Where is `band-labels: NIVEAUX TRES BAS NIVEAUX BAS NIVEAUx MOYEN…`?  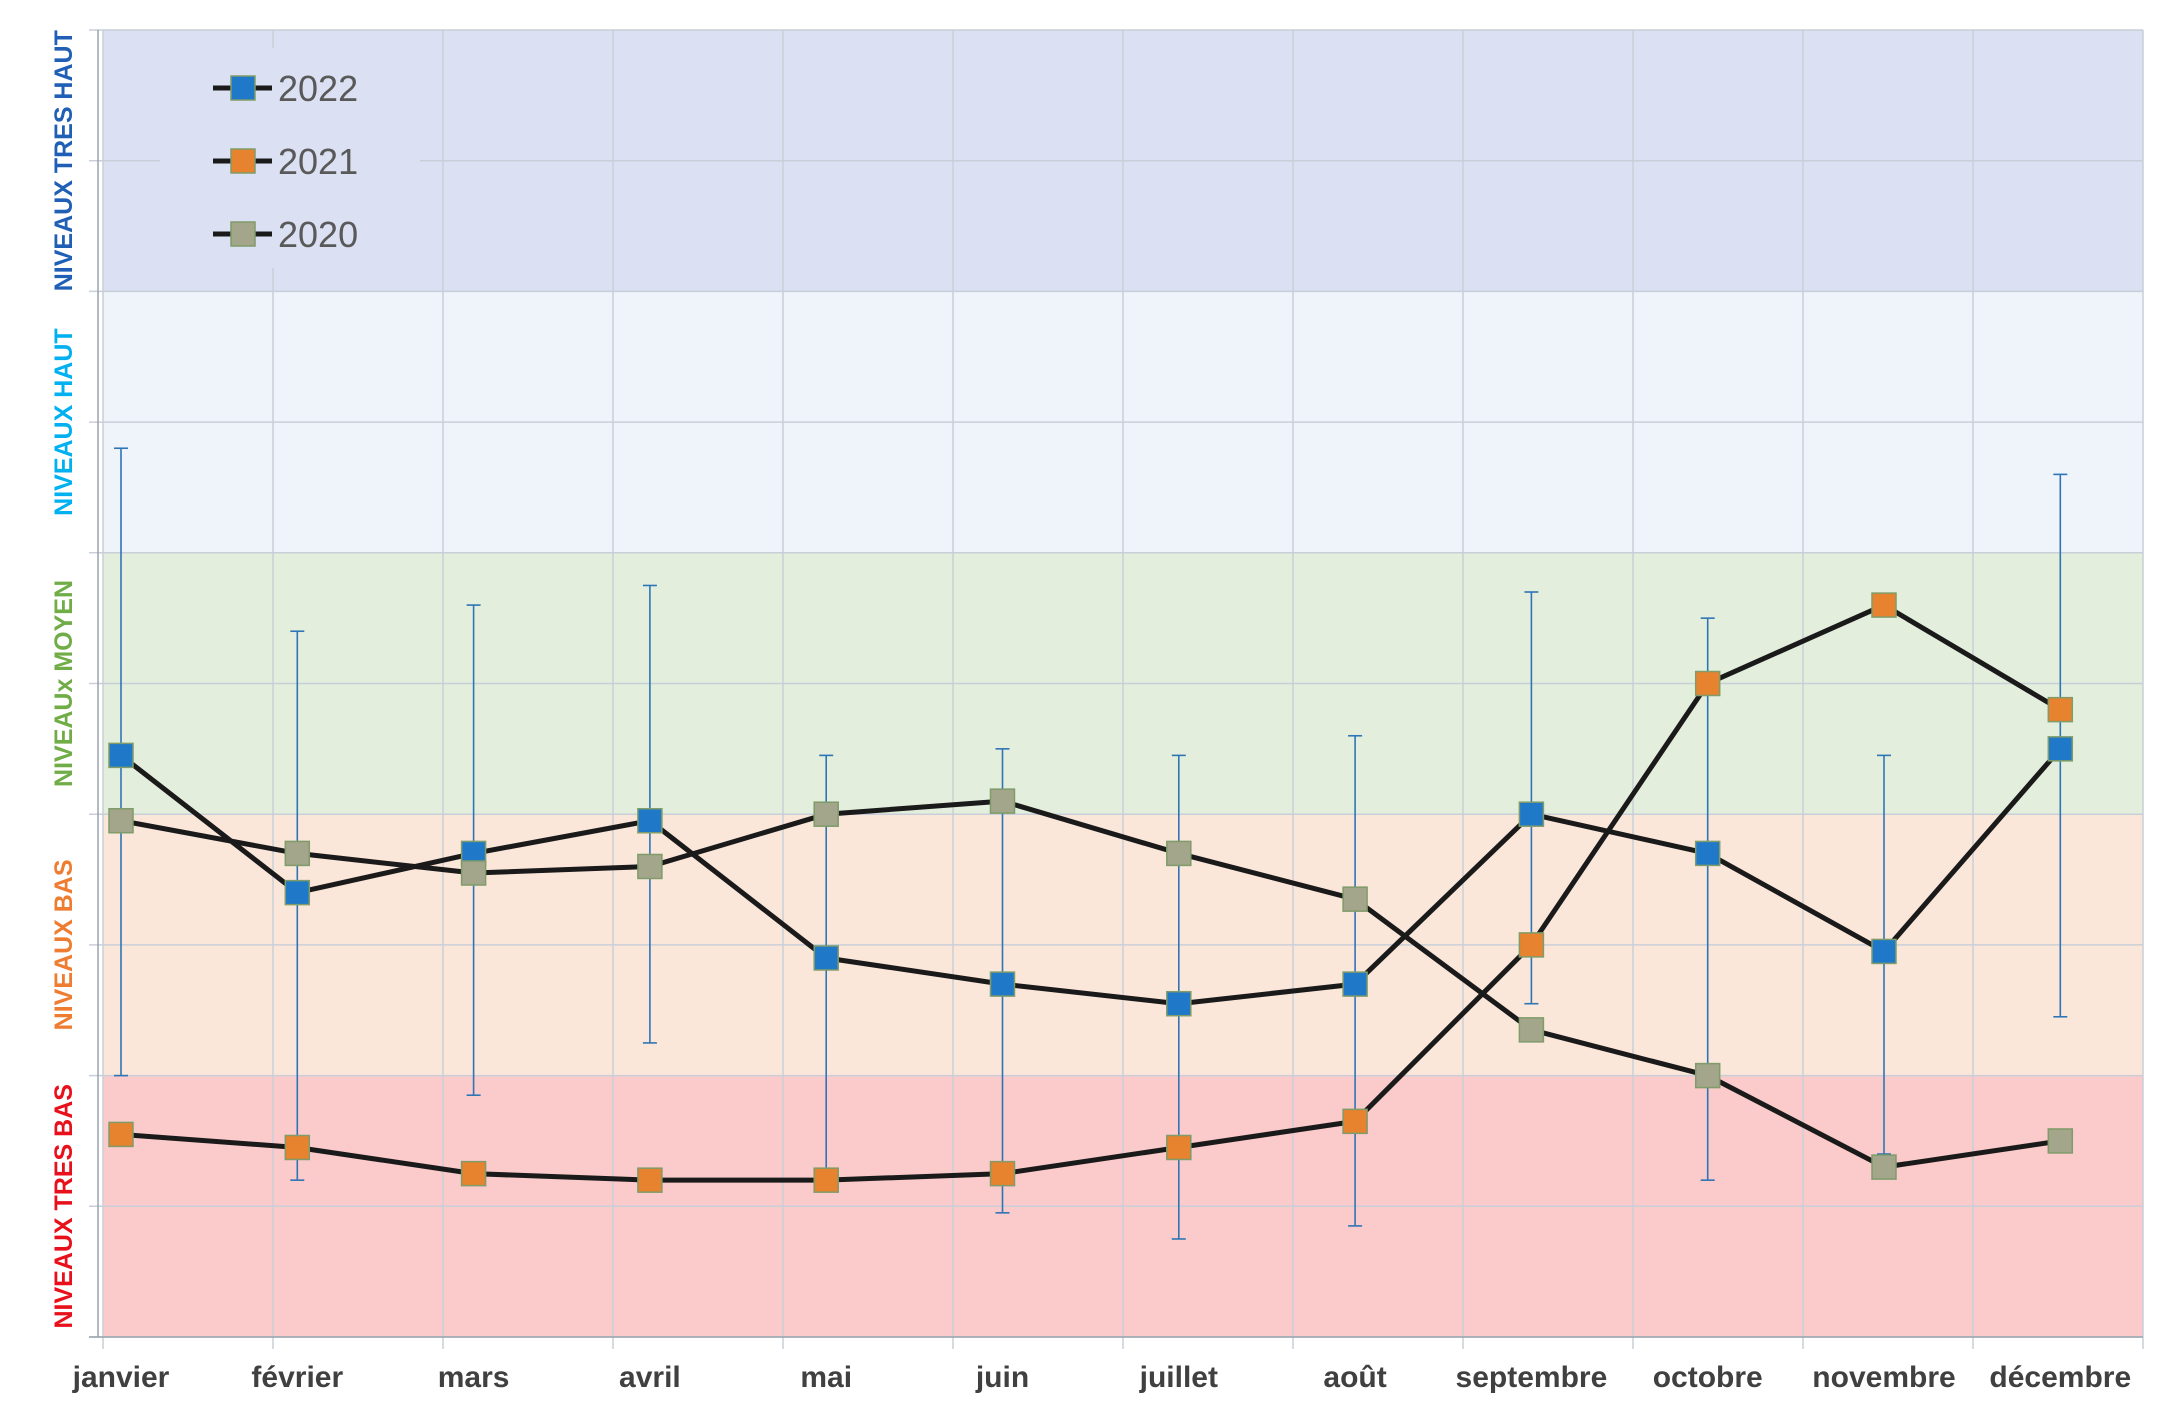
band-labels: NIVEAUX TRES BAS NIVEAUX BAS NIVEAUx MOYEN… is located at coordinates (64, 679).